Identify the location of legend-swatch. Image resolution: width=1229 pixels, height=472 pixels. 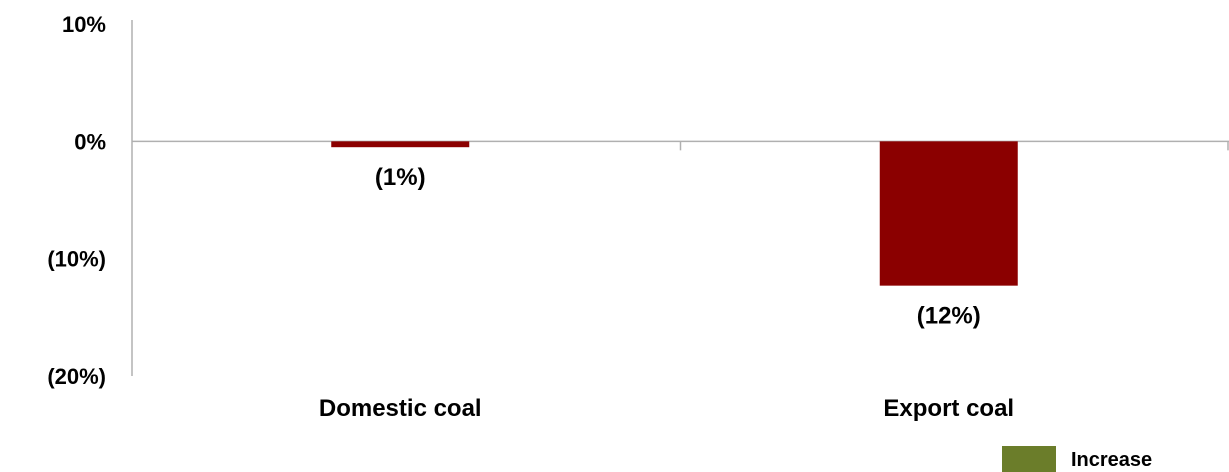
(1029, 459).